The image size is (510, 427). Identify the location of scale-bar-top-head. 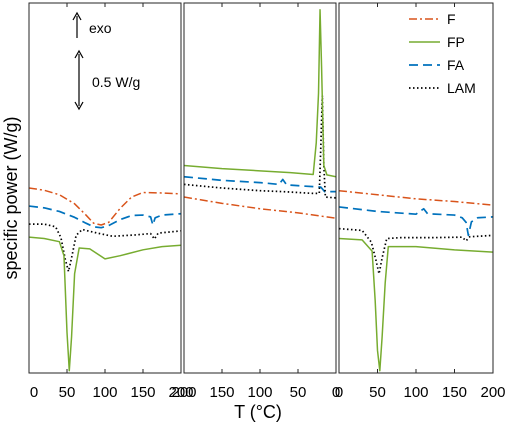
(79, 54).